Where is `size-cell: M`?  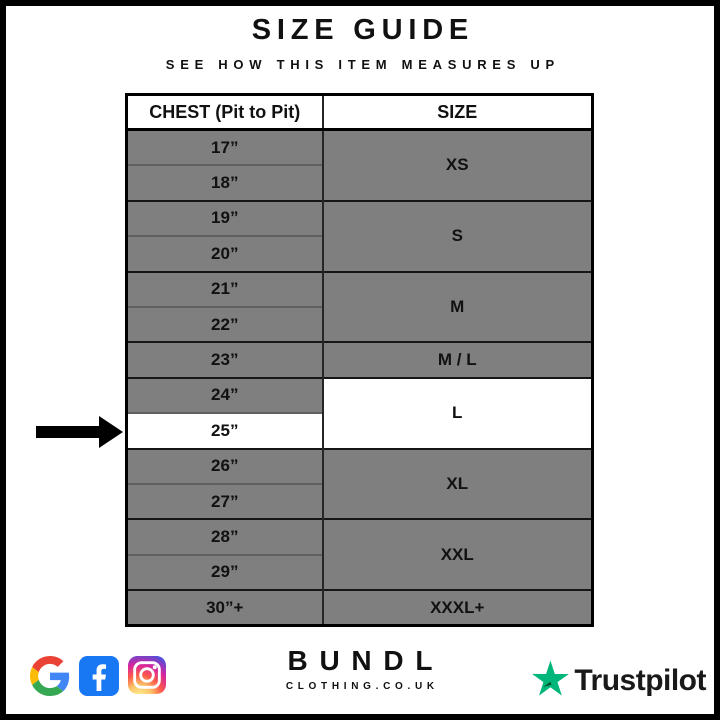 size-cell: M is located at coordinates (457, 306).